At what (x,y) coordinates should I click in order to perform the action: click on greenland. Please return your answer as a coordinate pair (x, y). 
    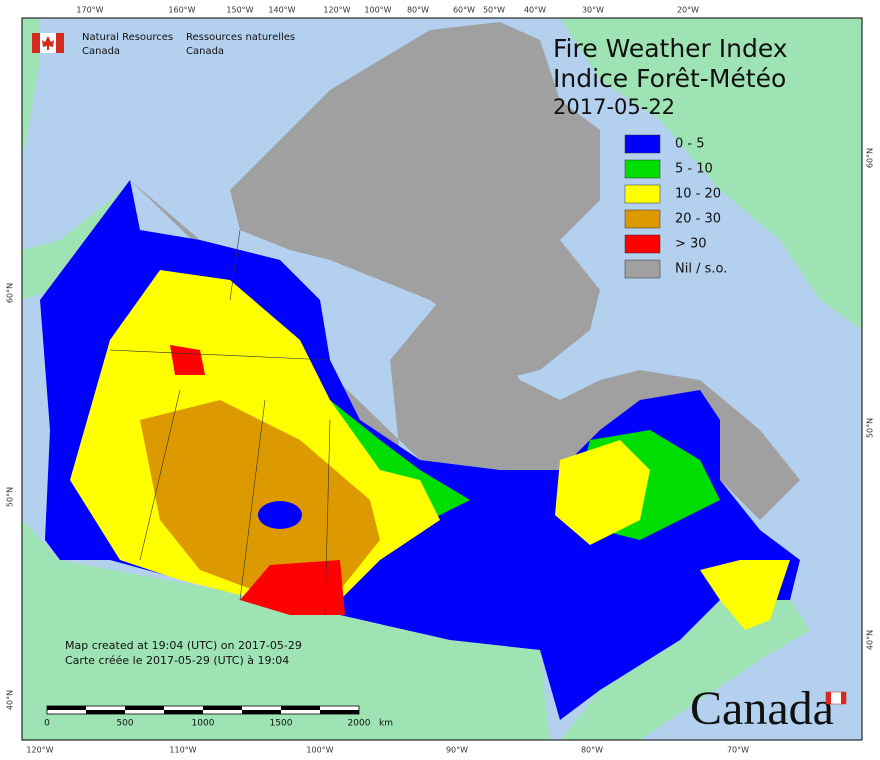
    Looking at the image, I should click on (711, 174).